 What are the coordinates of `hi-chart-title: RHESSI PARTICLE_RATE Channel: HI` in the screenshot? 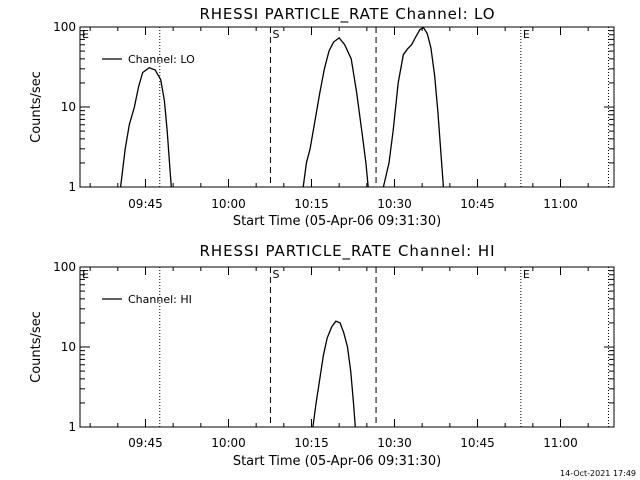 It's located at (347, 251).